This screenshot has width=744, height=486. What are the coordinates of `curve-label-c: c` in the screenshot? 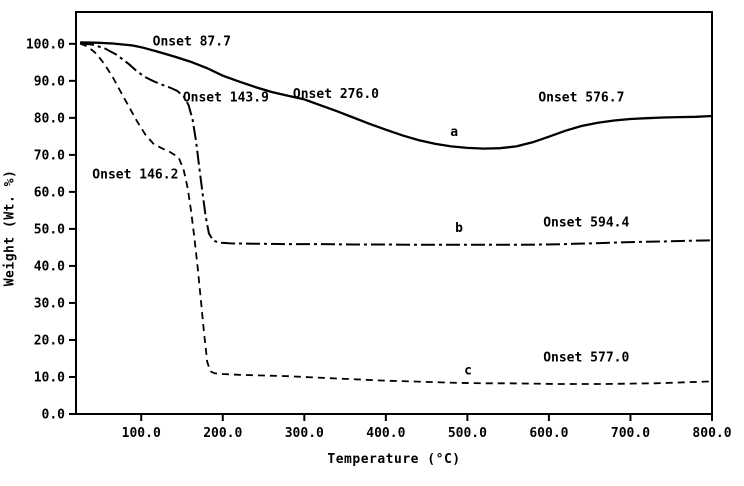 It's located at (468, 371).